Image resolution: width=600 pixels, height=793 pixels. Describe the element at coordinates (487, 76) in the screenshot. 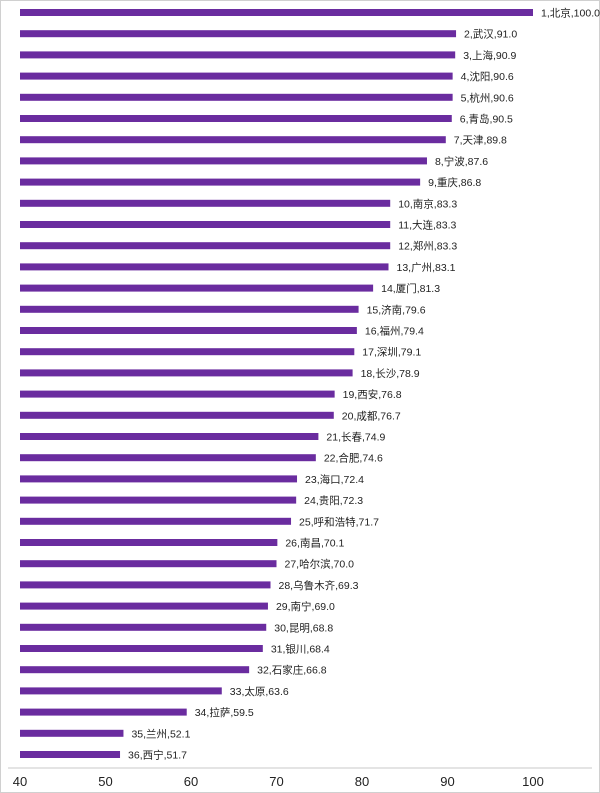

I see `data-label-4: 4,沈阳,90.6` at that location.